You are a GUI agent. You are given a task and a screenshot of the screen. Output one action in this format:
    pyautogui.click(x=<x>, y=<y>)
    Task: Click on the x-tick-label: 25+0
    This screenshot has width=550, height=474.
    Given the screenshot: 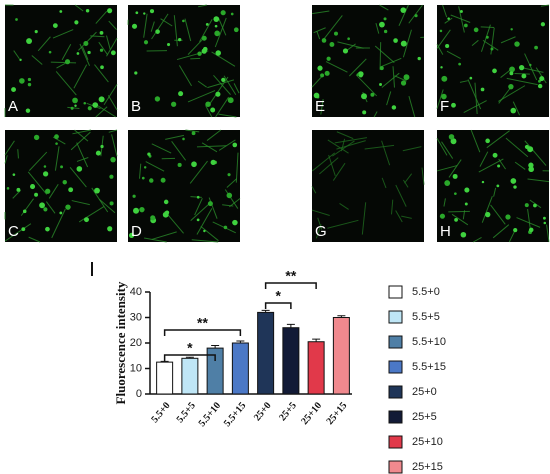 What is the action you would take?
    pyautogui.click(x=263, y=411)
    